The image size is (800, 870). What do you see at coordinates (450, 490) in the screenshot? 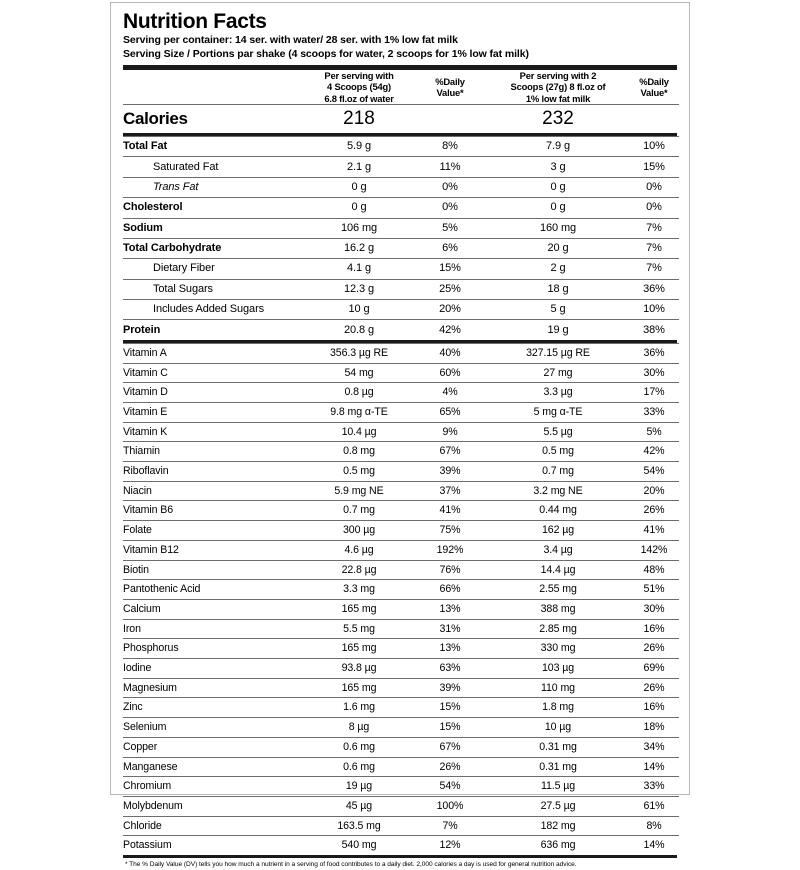
I see `micronutrient-dv-water: 37%` at bounding box center [450, 490].